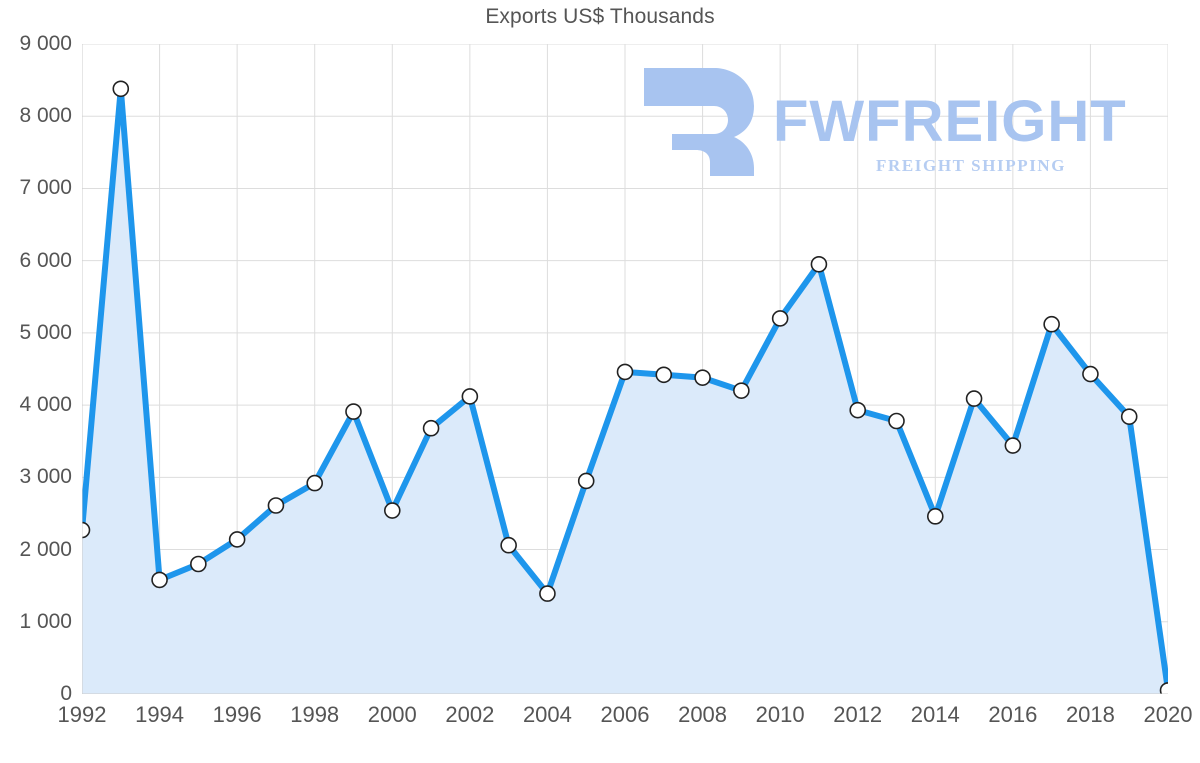 The height and width of the screenshot is (763, 1200). What do you see at coordinates (45, 188) in the screenshot?
I see `y-axis-tick-label: 7 000` at bounding box center [45, 188].